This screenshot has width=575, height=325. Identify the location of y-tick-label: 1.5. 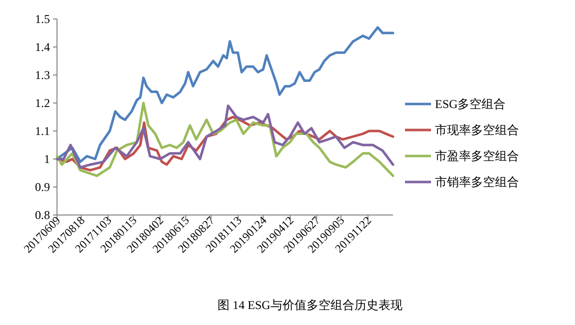
(42, 19).